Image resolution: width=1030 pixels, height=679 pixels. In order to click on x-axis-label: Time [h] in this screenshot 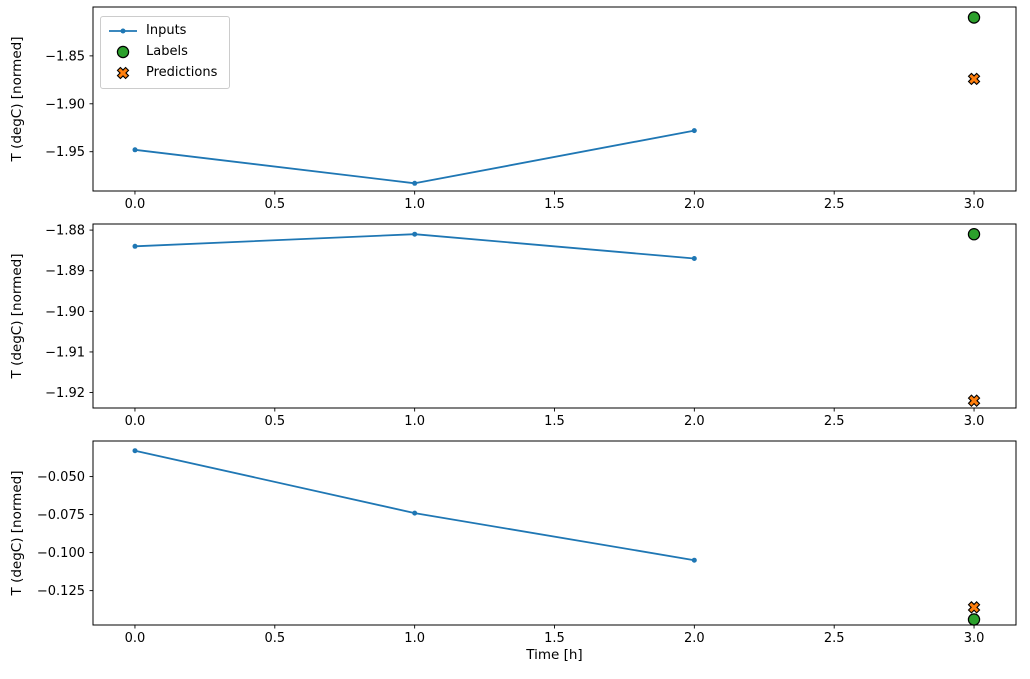, I will do `click(553, 655)`.